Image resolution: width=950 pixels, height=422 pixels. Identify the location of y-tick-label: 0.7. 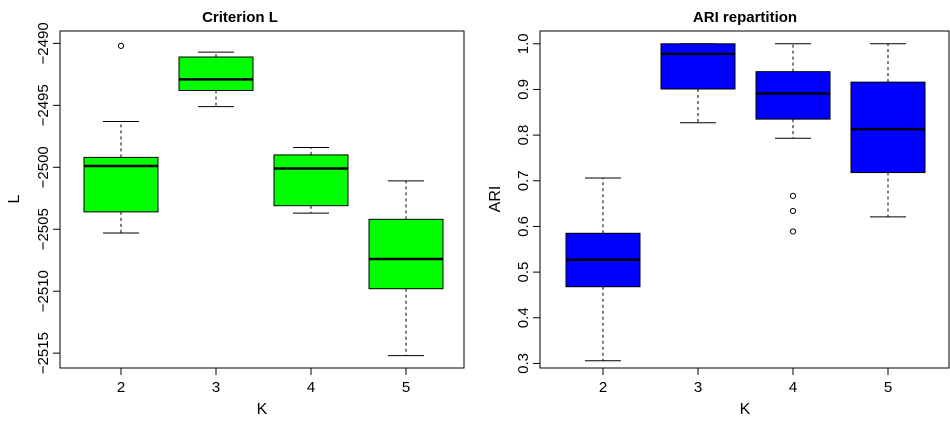
(523, 180).